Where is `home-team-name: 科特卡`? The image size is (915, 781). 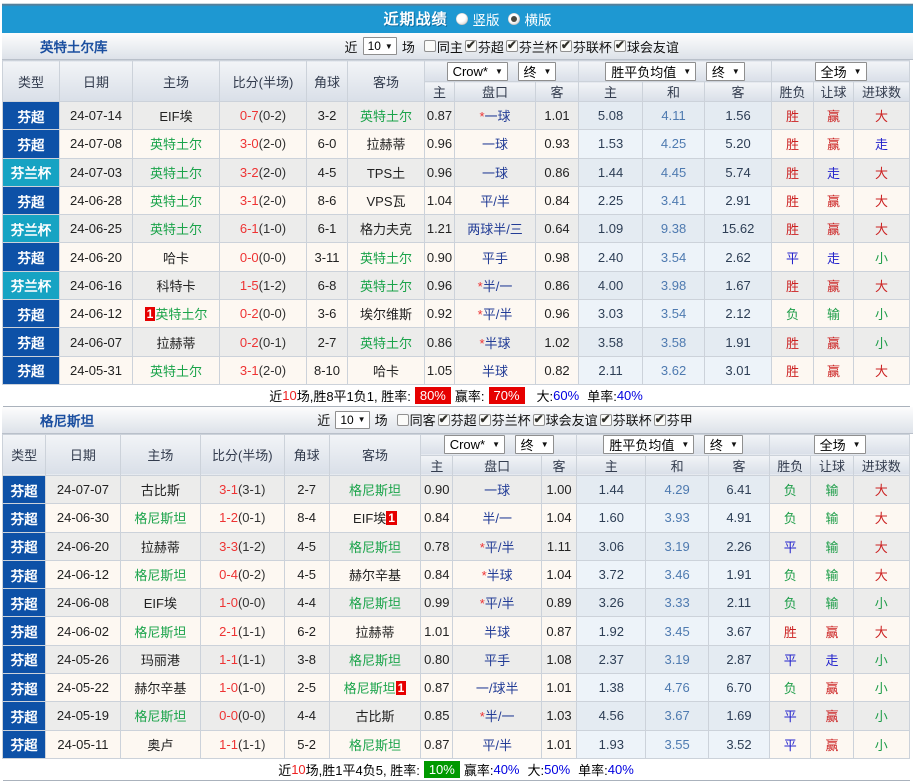 home-team-name: 科特卡 is located at coordinates (176, 286).